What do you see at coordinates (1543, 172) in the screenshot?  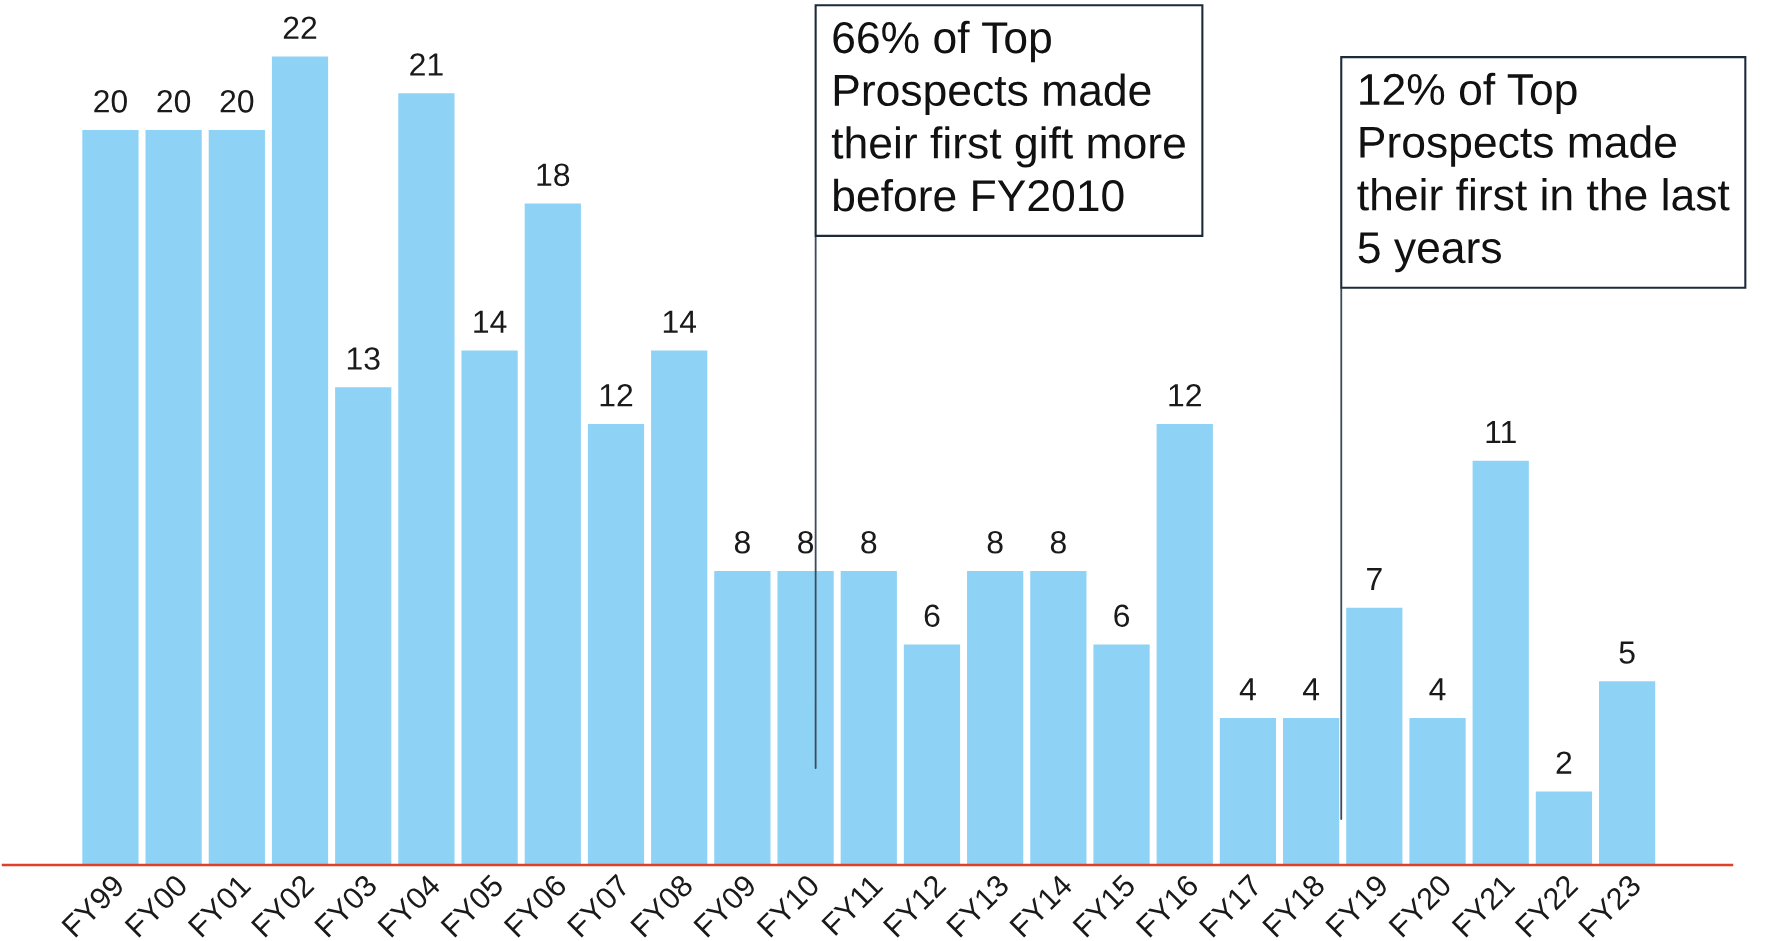 I see `annotation: 12% of Top Prospects made their first in the last 5 years` at bounding box center [1543, 172].